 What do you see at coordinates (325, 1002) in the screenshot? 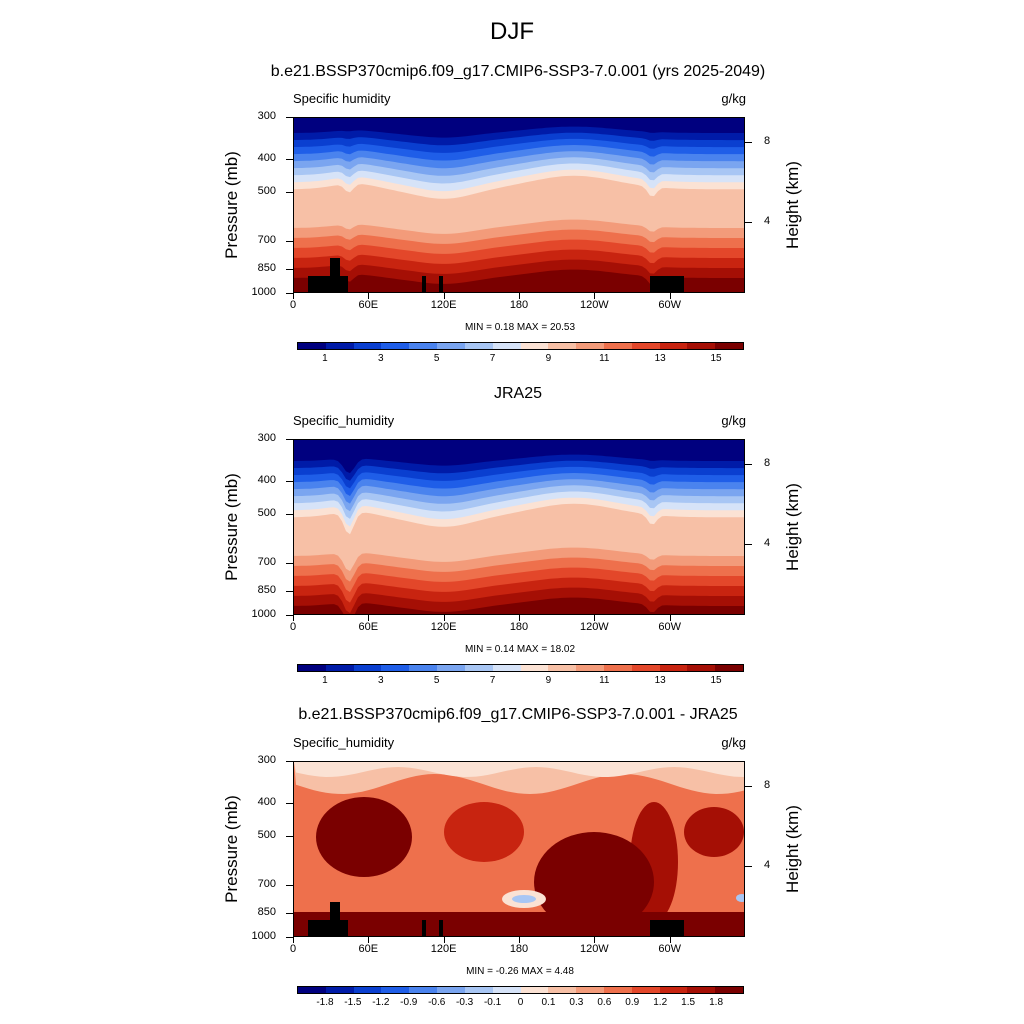
I see `colorbar-label: -1.8` at bounding box center [325, 1002].